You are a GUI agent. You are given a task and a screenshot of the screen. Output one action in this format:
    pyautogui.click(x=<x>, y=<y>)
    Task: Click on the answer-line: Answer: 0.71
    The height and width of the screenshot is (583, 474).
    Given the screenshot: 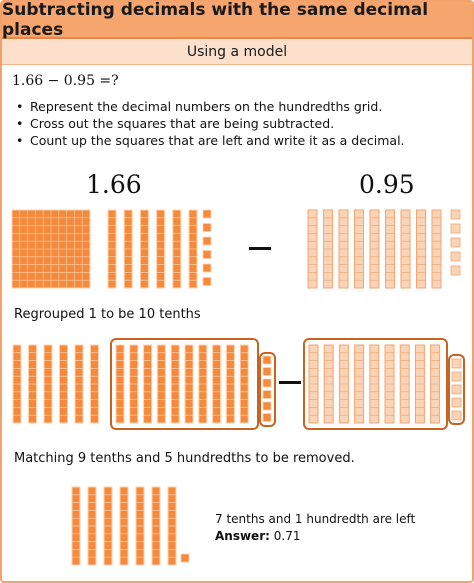 What is the action you would take?
    pyautogui.click(x=315, y=536)
    